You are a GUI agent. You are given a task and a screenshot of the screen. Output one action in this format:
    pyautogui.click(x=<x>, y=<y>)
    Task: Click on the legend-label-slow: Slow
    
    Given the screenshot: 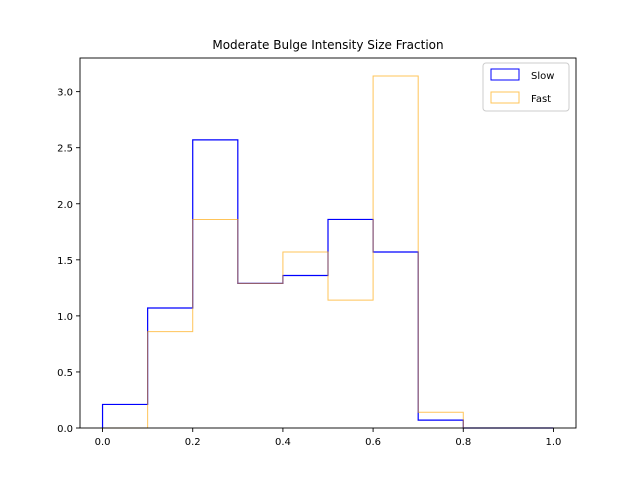 What is the action you would take?
    pyautogui.click(x=542, y=76)
    